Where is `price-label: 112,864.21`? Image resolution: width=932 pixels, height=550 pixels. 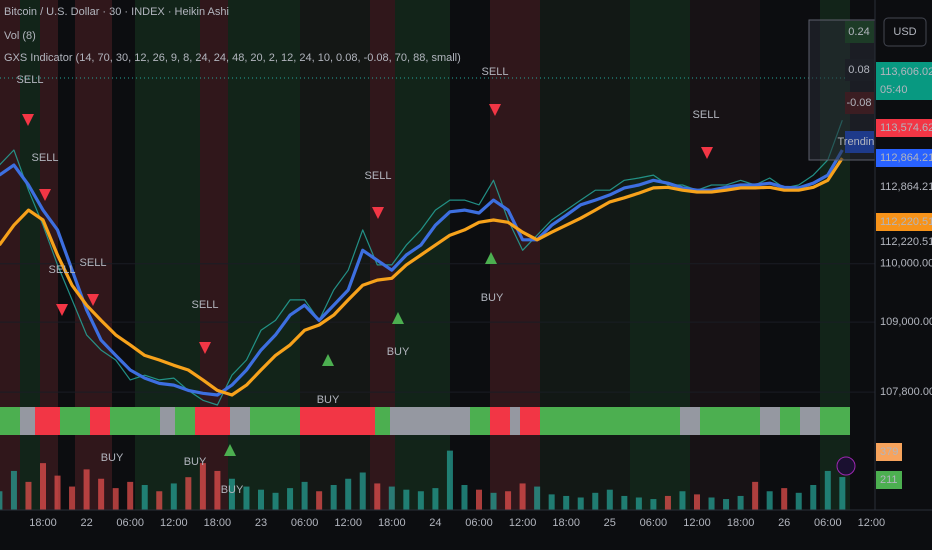 price-label: 112,864.21 is located at coordinates (906, 158).